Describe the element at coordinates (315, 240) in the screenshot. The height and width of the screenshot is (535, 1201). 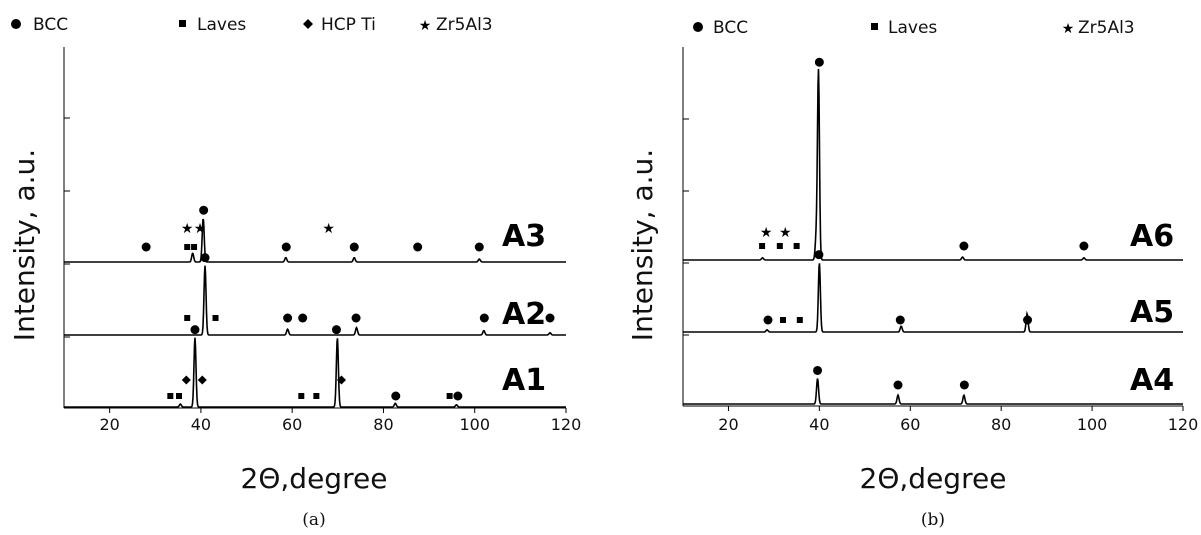
I see `xrd-trace-a3` at that location.